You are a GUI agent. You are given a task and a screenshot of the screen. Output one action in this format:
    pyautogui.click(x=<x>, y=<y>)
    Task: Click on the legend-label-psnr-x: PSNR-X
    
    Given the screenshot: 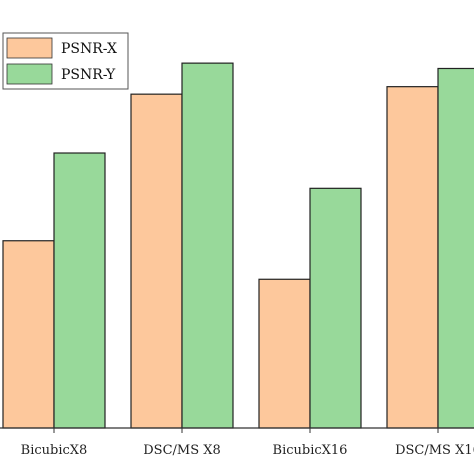 What is the action you would take?
    pyautogui.click(x=89, y=49)
    